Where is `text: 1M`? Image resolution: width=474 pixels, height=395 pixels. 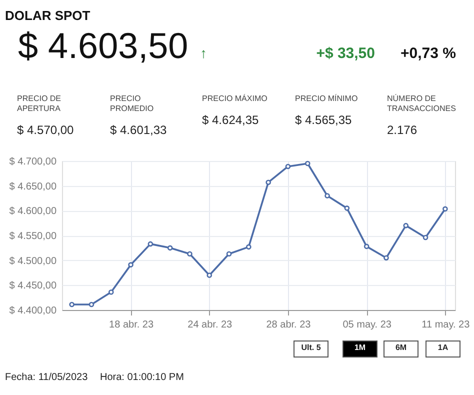
text: 1M is located at coordinates (360, 347).